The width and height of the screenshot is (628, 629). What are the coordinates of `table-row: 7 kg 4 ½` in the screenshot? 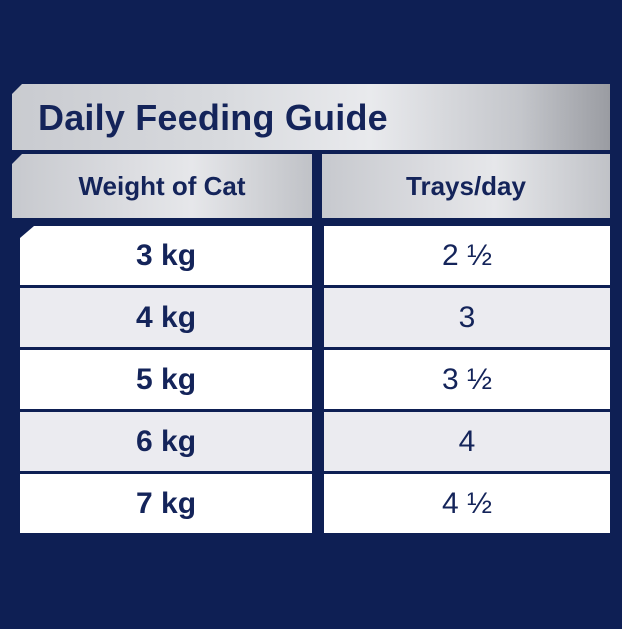 It's located at (311, 503).